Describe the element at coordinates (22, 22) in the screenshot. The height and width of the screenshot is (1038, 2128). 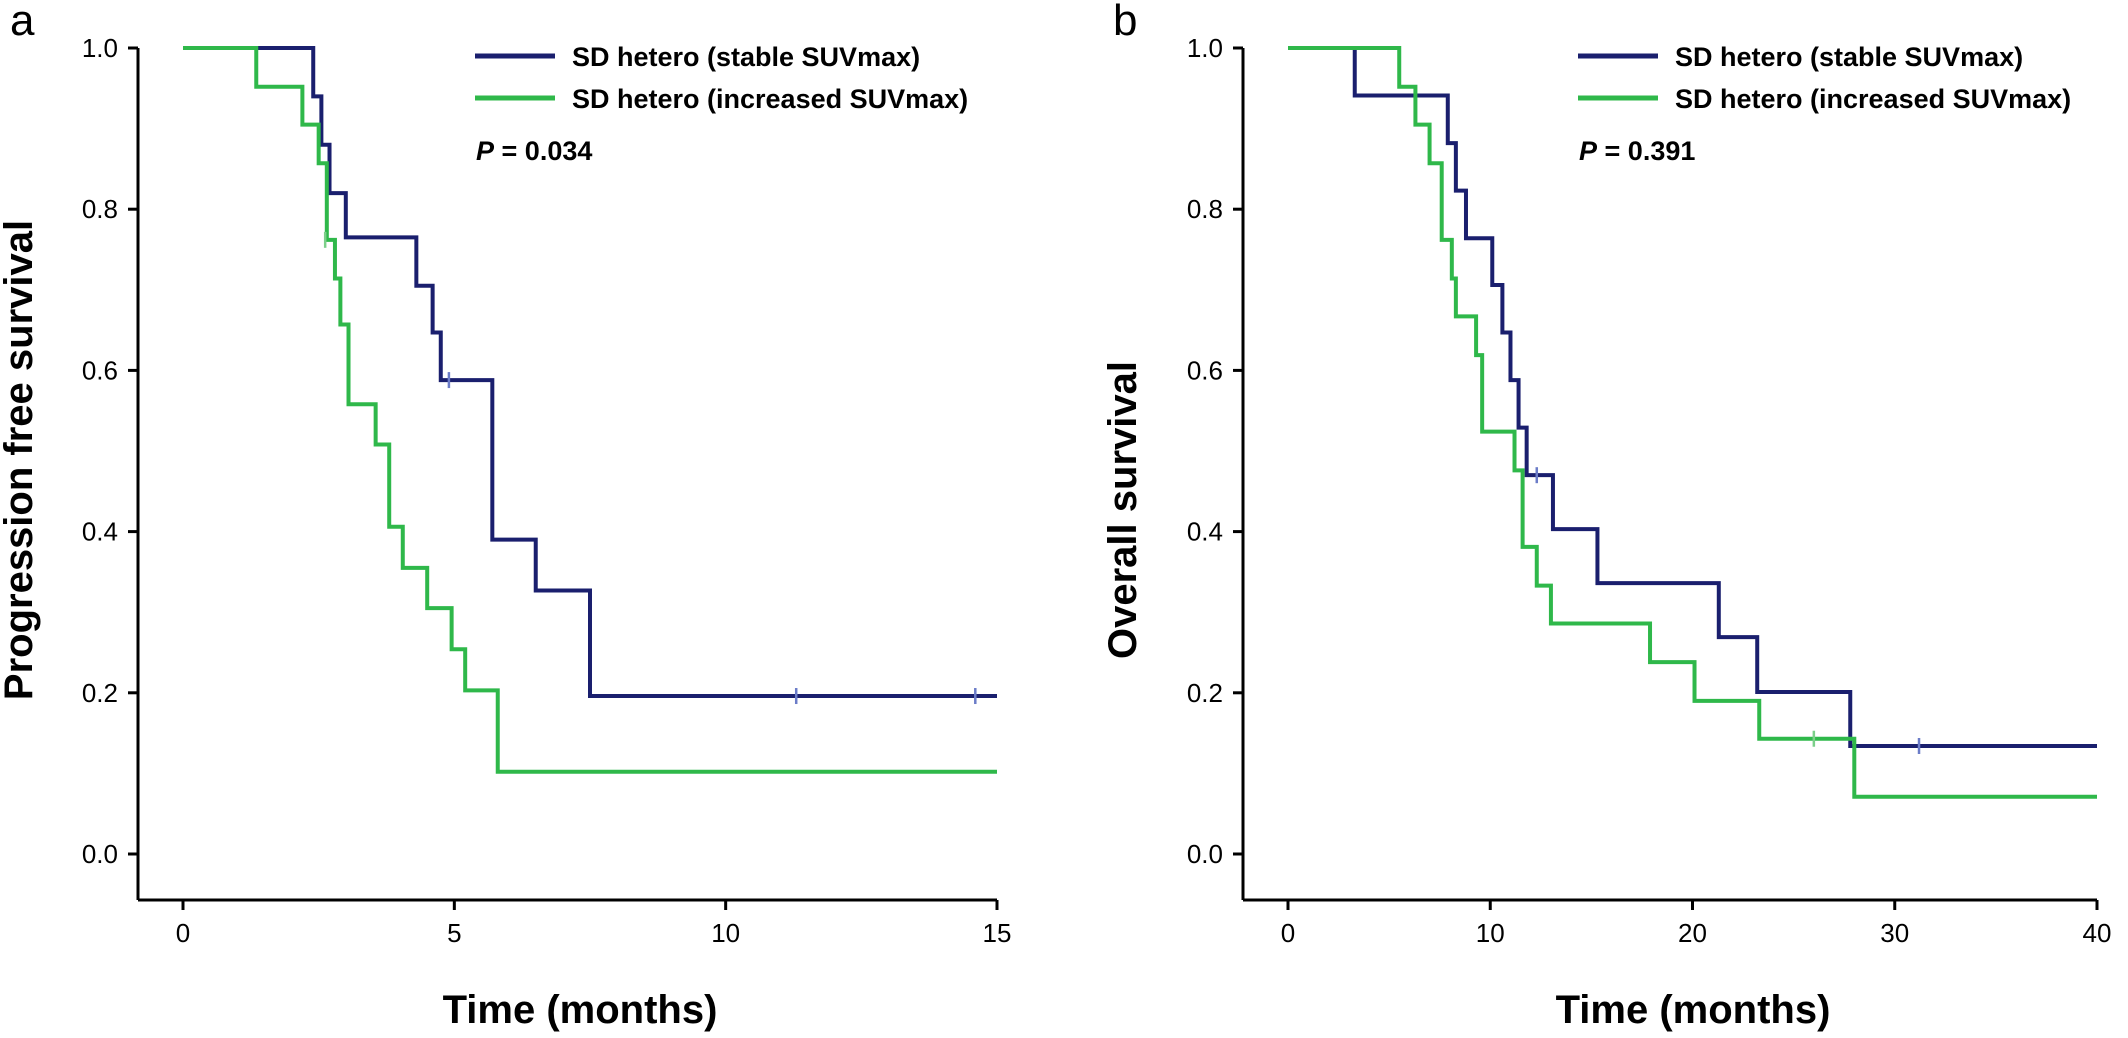
I see `panel-a-letter: a` at that location.